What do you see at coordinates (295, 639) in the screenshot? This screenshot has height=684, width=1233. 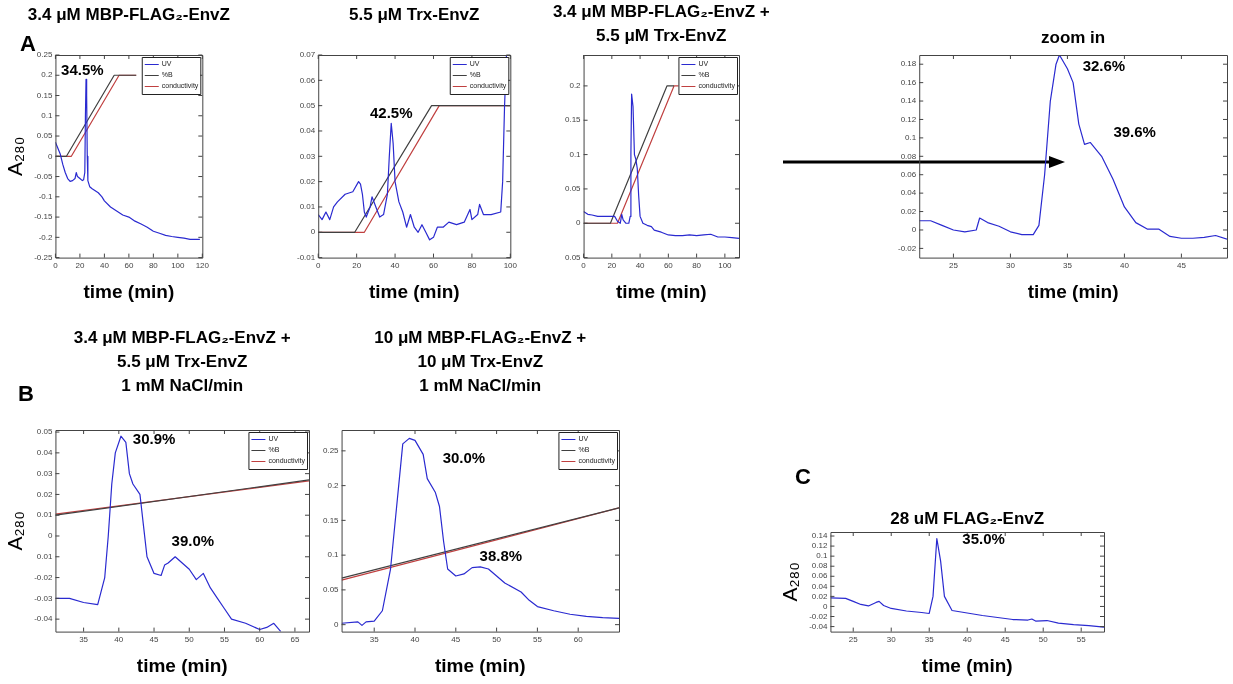 I see `x-tick-label: 65` at bounding box center [295, 639].